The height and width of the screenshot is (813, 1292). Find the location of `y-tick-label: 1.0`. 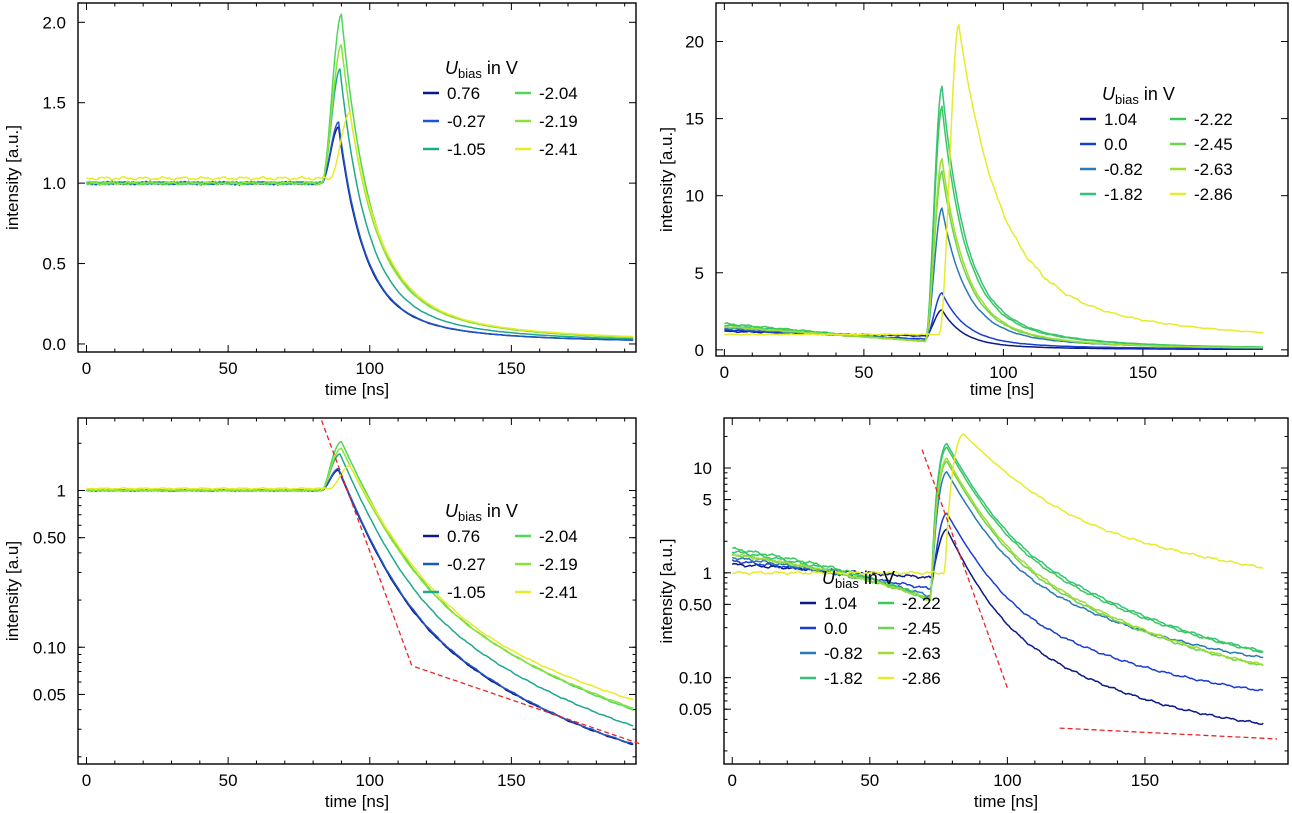

y-tick-label: 1.0 is located at coordinates (54, 183).